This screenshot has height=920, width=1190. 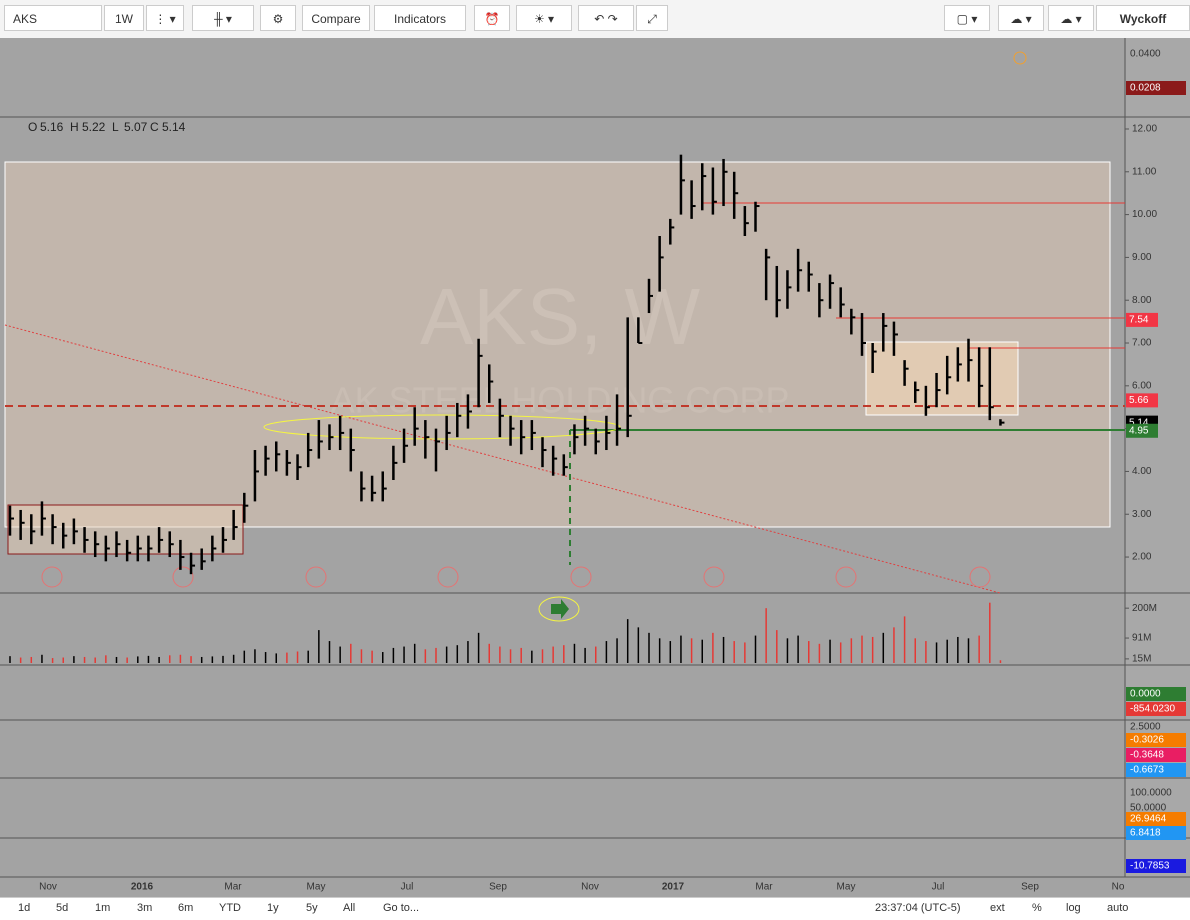 What do you see at coordinates (1142, 300) in the screenshot?
I see `y-tick-label: 8.00` at bounding box center [1142, 300].